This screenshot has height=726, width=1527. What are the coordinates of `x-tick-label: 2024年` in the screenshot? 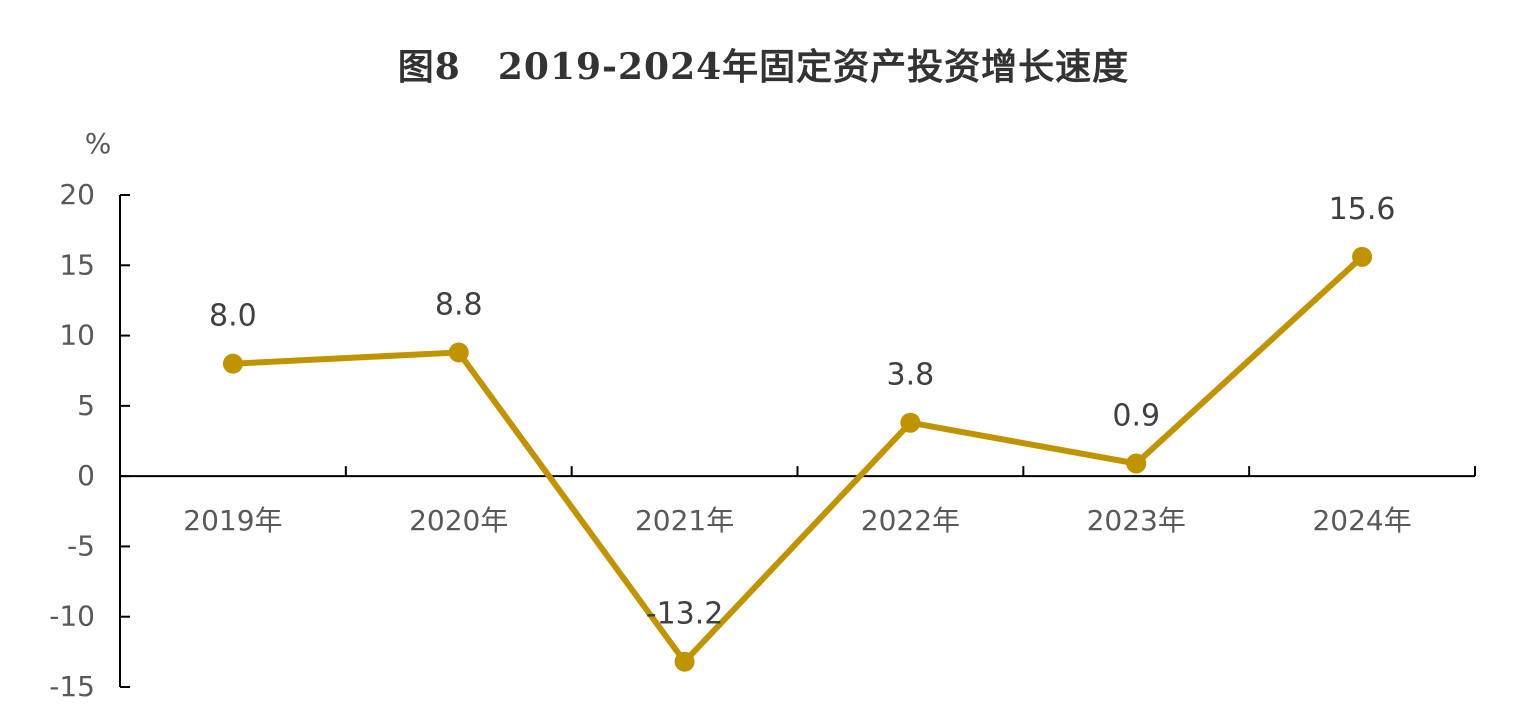 It's located at (1361, 520).